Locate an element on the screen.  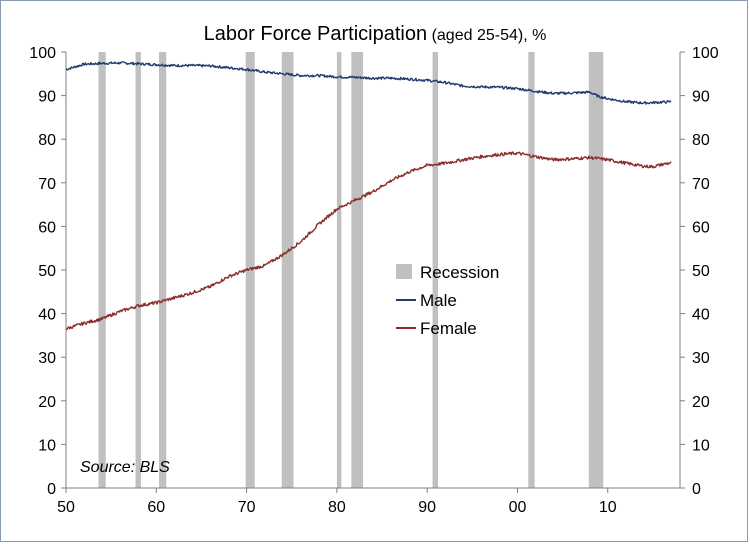
y-tick-label-right: 70 is located at coordinates (701, 184).